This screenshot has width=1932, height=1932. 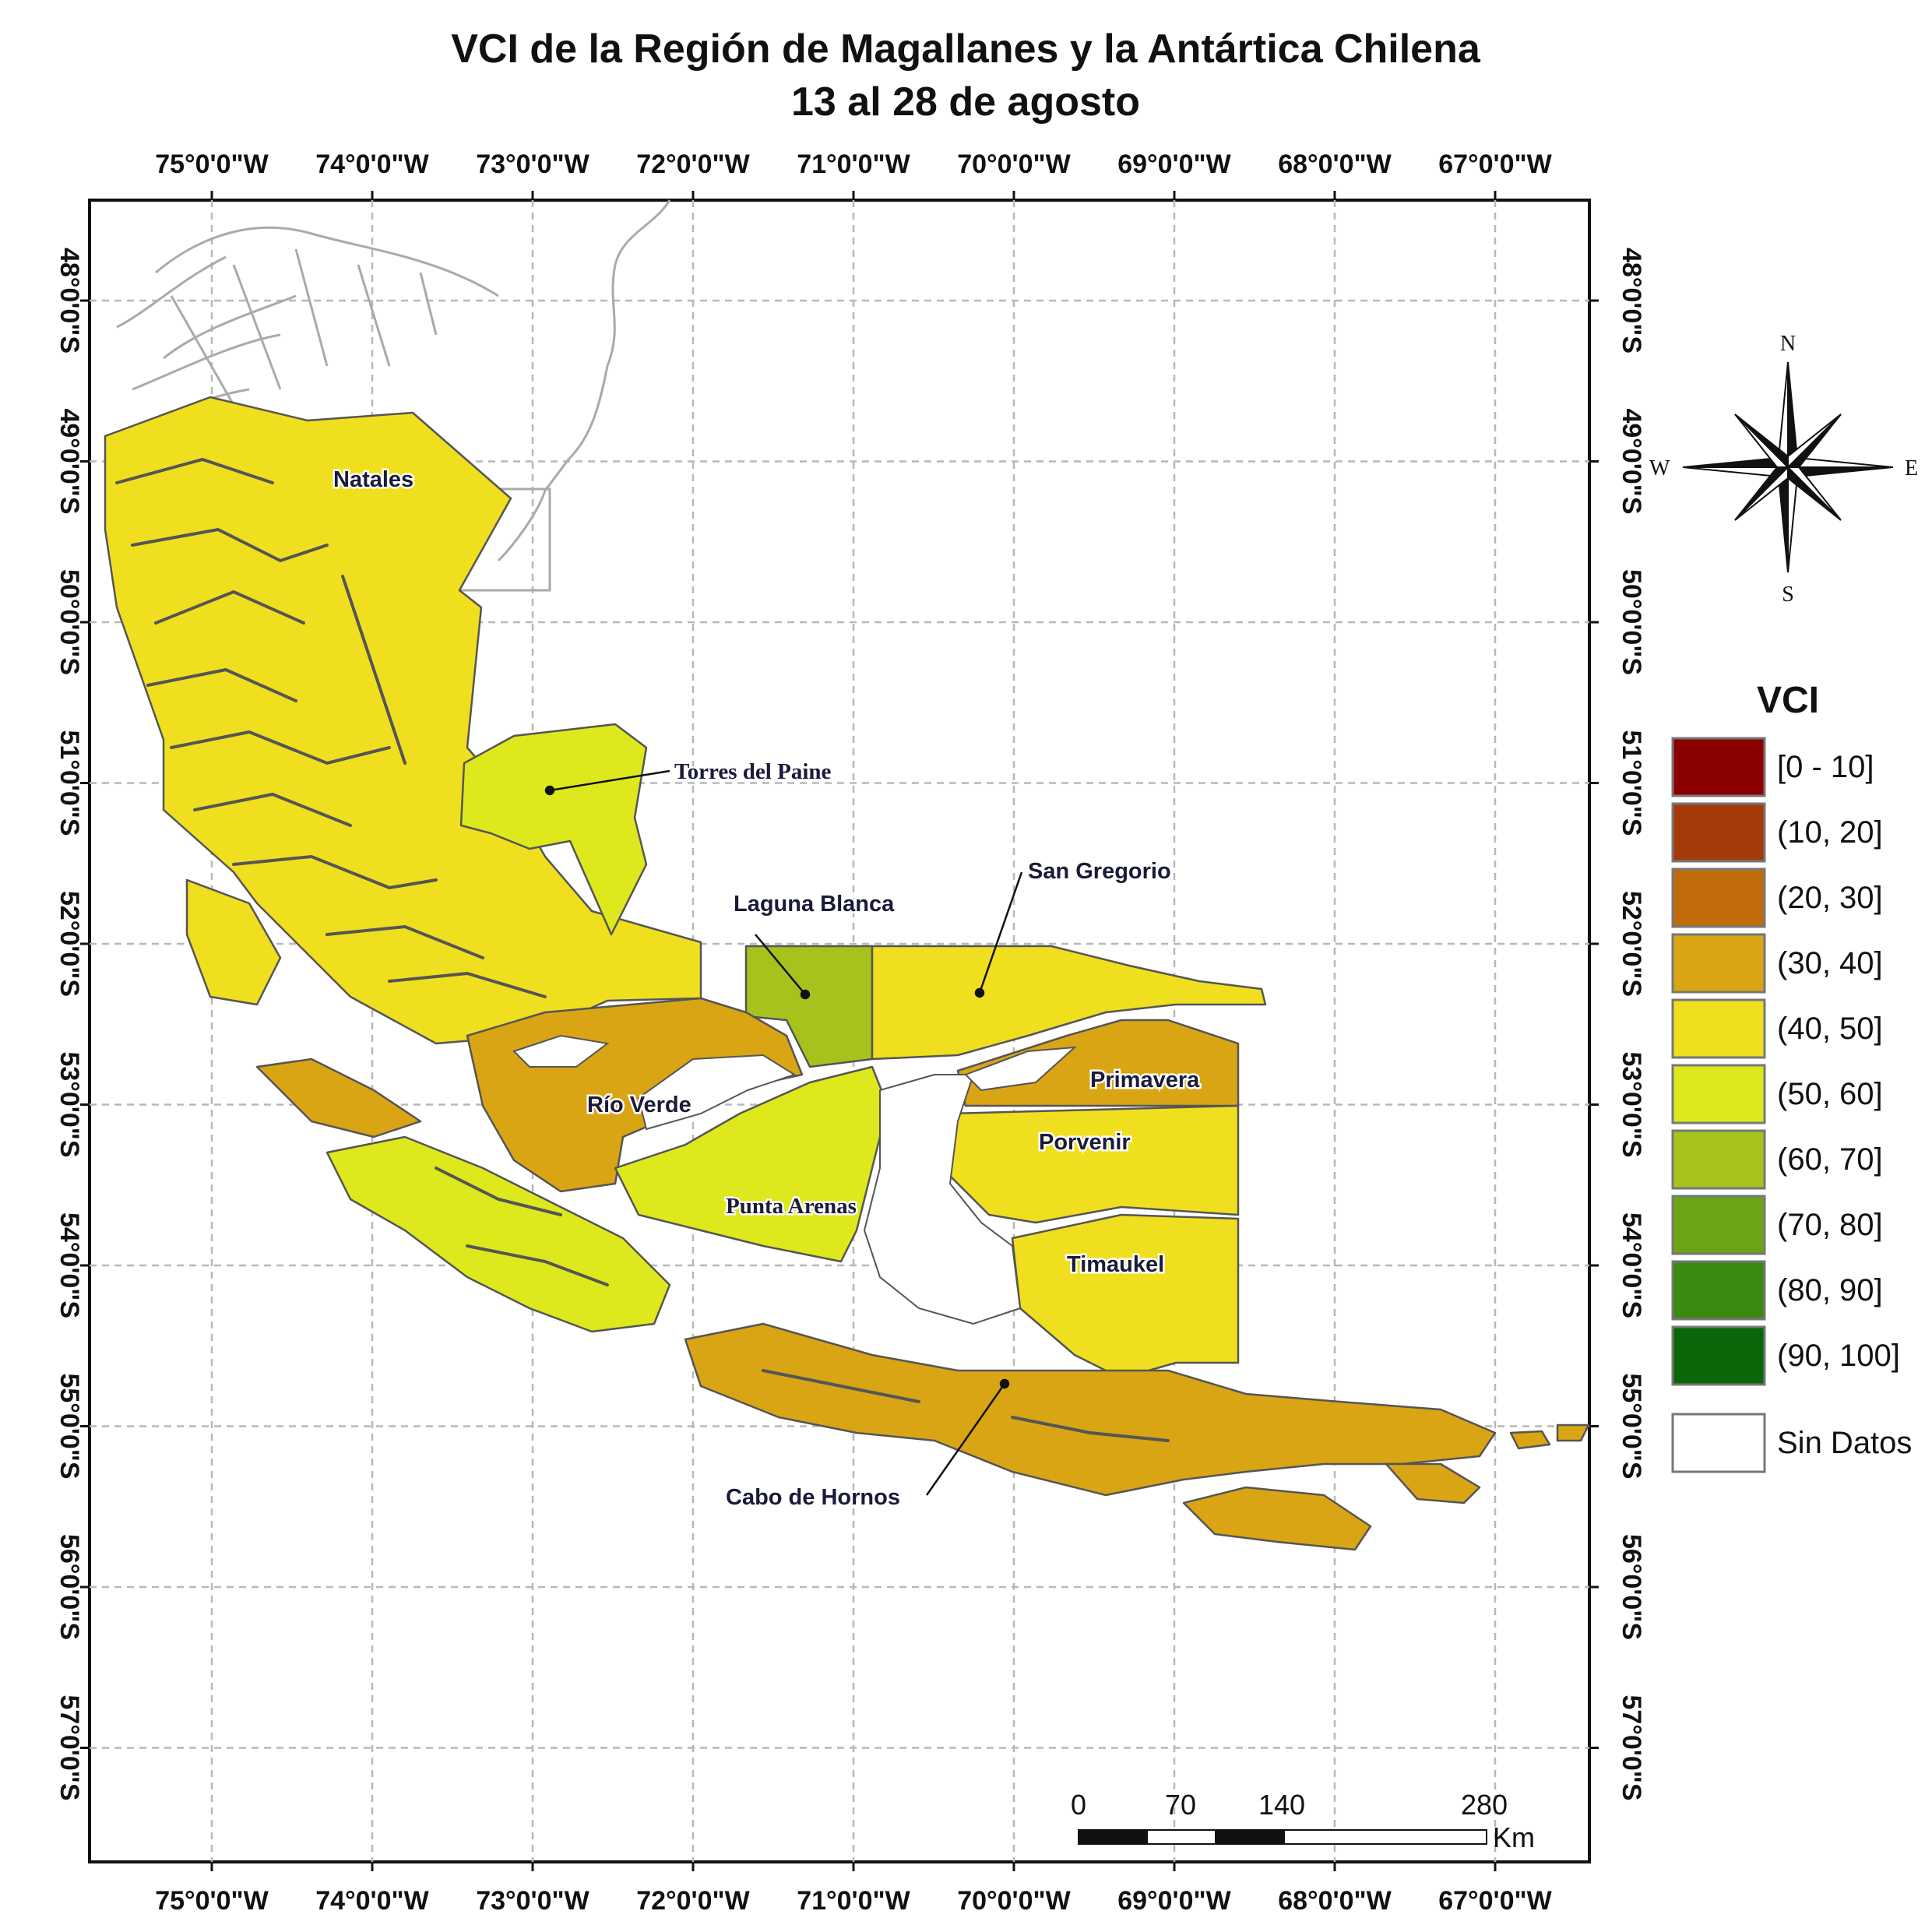 I want to click on legend-label: (90, 100], so click(x=1838, y=1356).